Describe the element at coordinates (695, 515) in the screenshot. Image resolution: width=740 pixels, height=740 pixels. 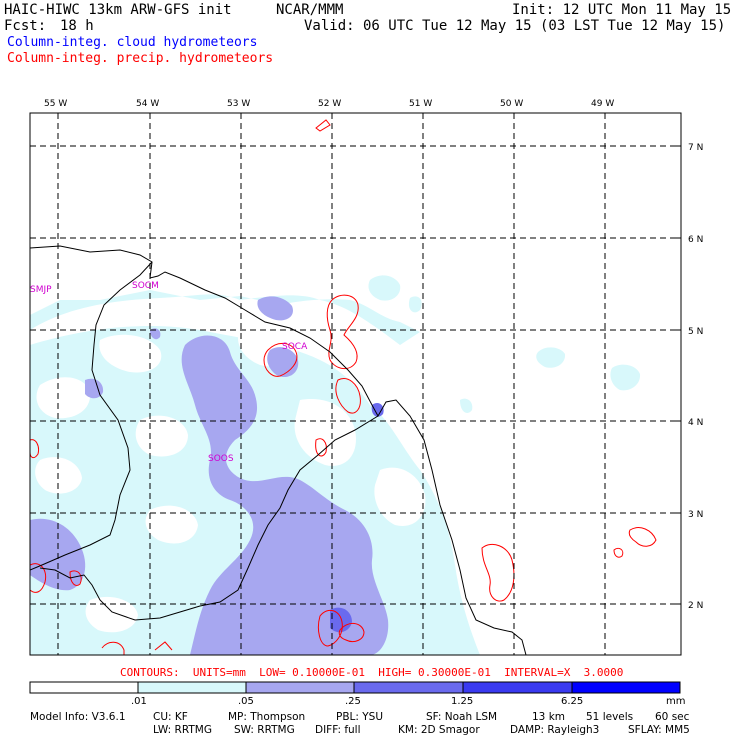
I see `lat-label: 3 N` at that location.